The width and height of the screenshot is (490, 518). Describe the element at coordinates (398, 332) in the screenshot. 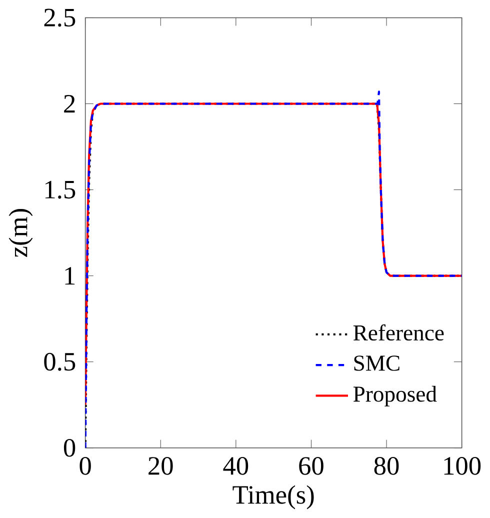

I see `legend-label: Reference` at that location.